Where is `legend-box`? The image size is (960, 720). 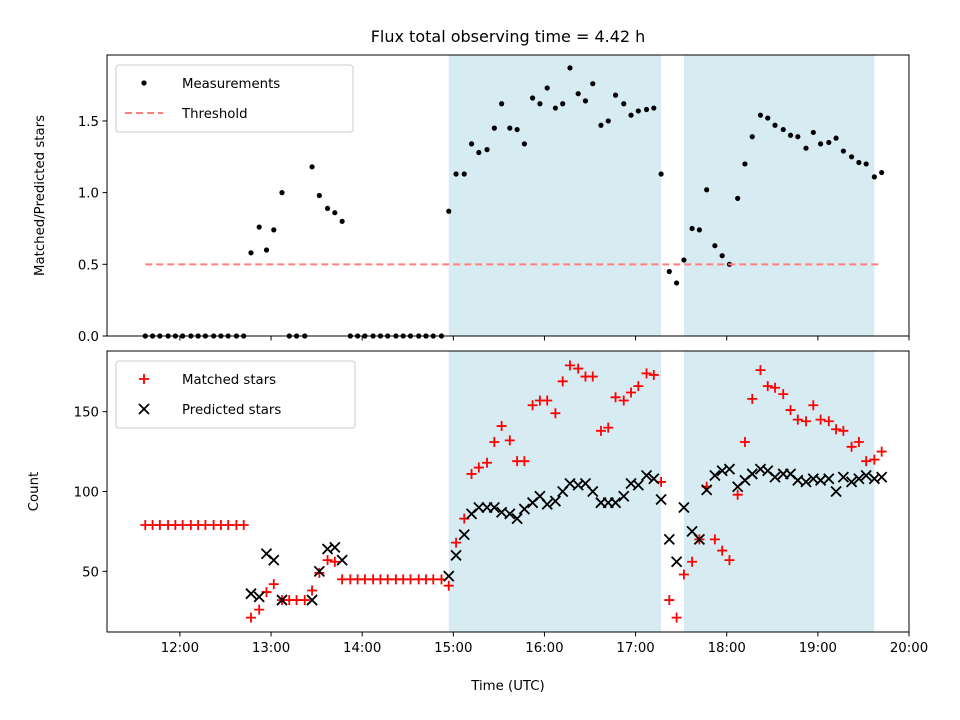 legend-box is located at coordinates (235, 394).